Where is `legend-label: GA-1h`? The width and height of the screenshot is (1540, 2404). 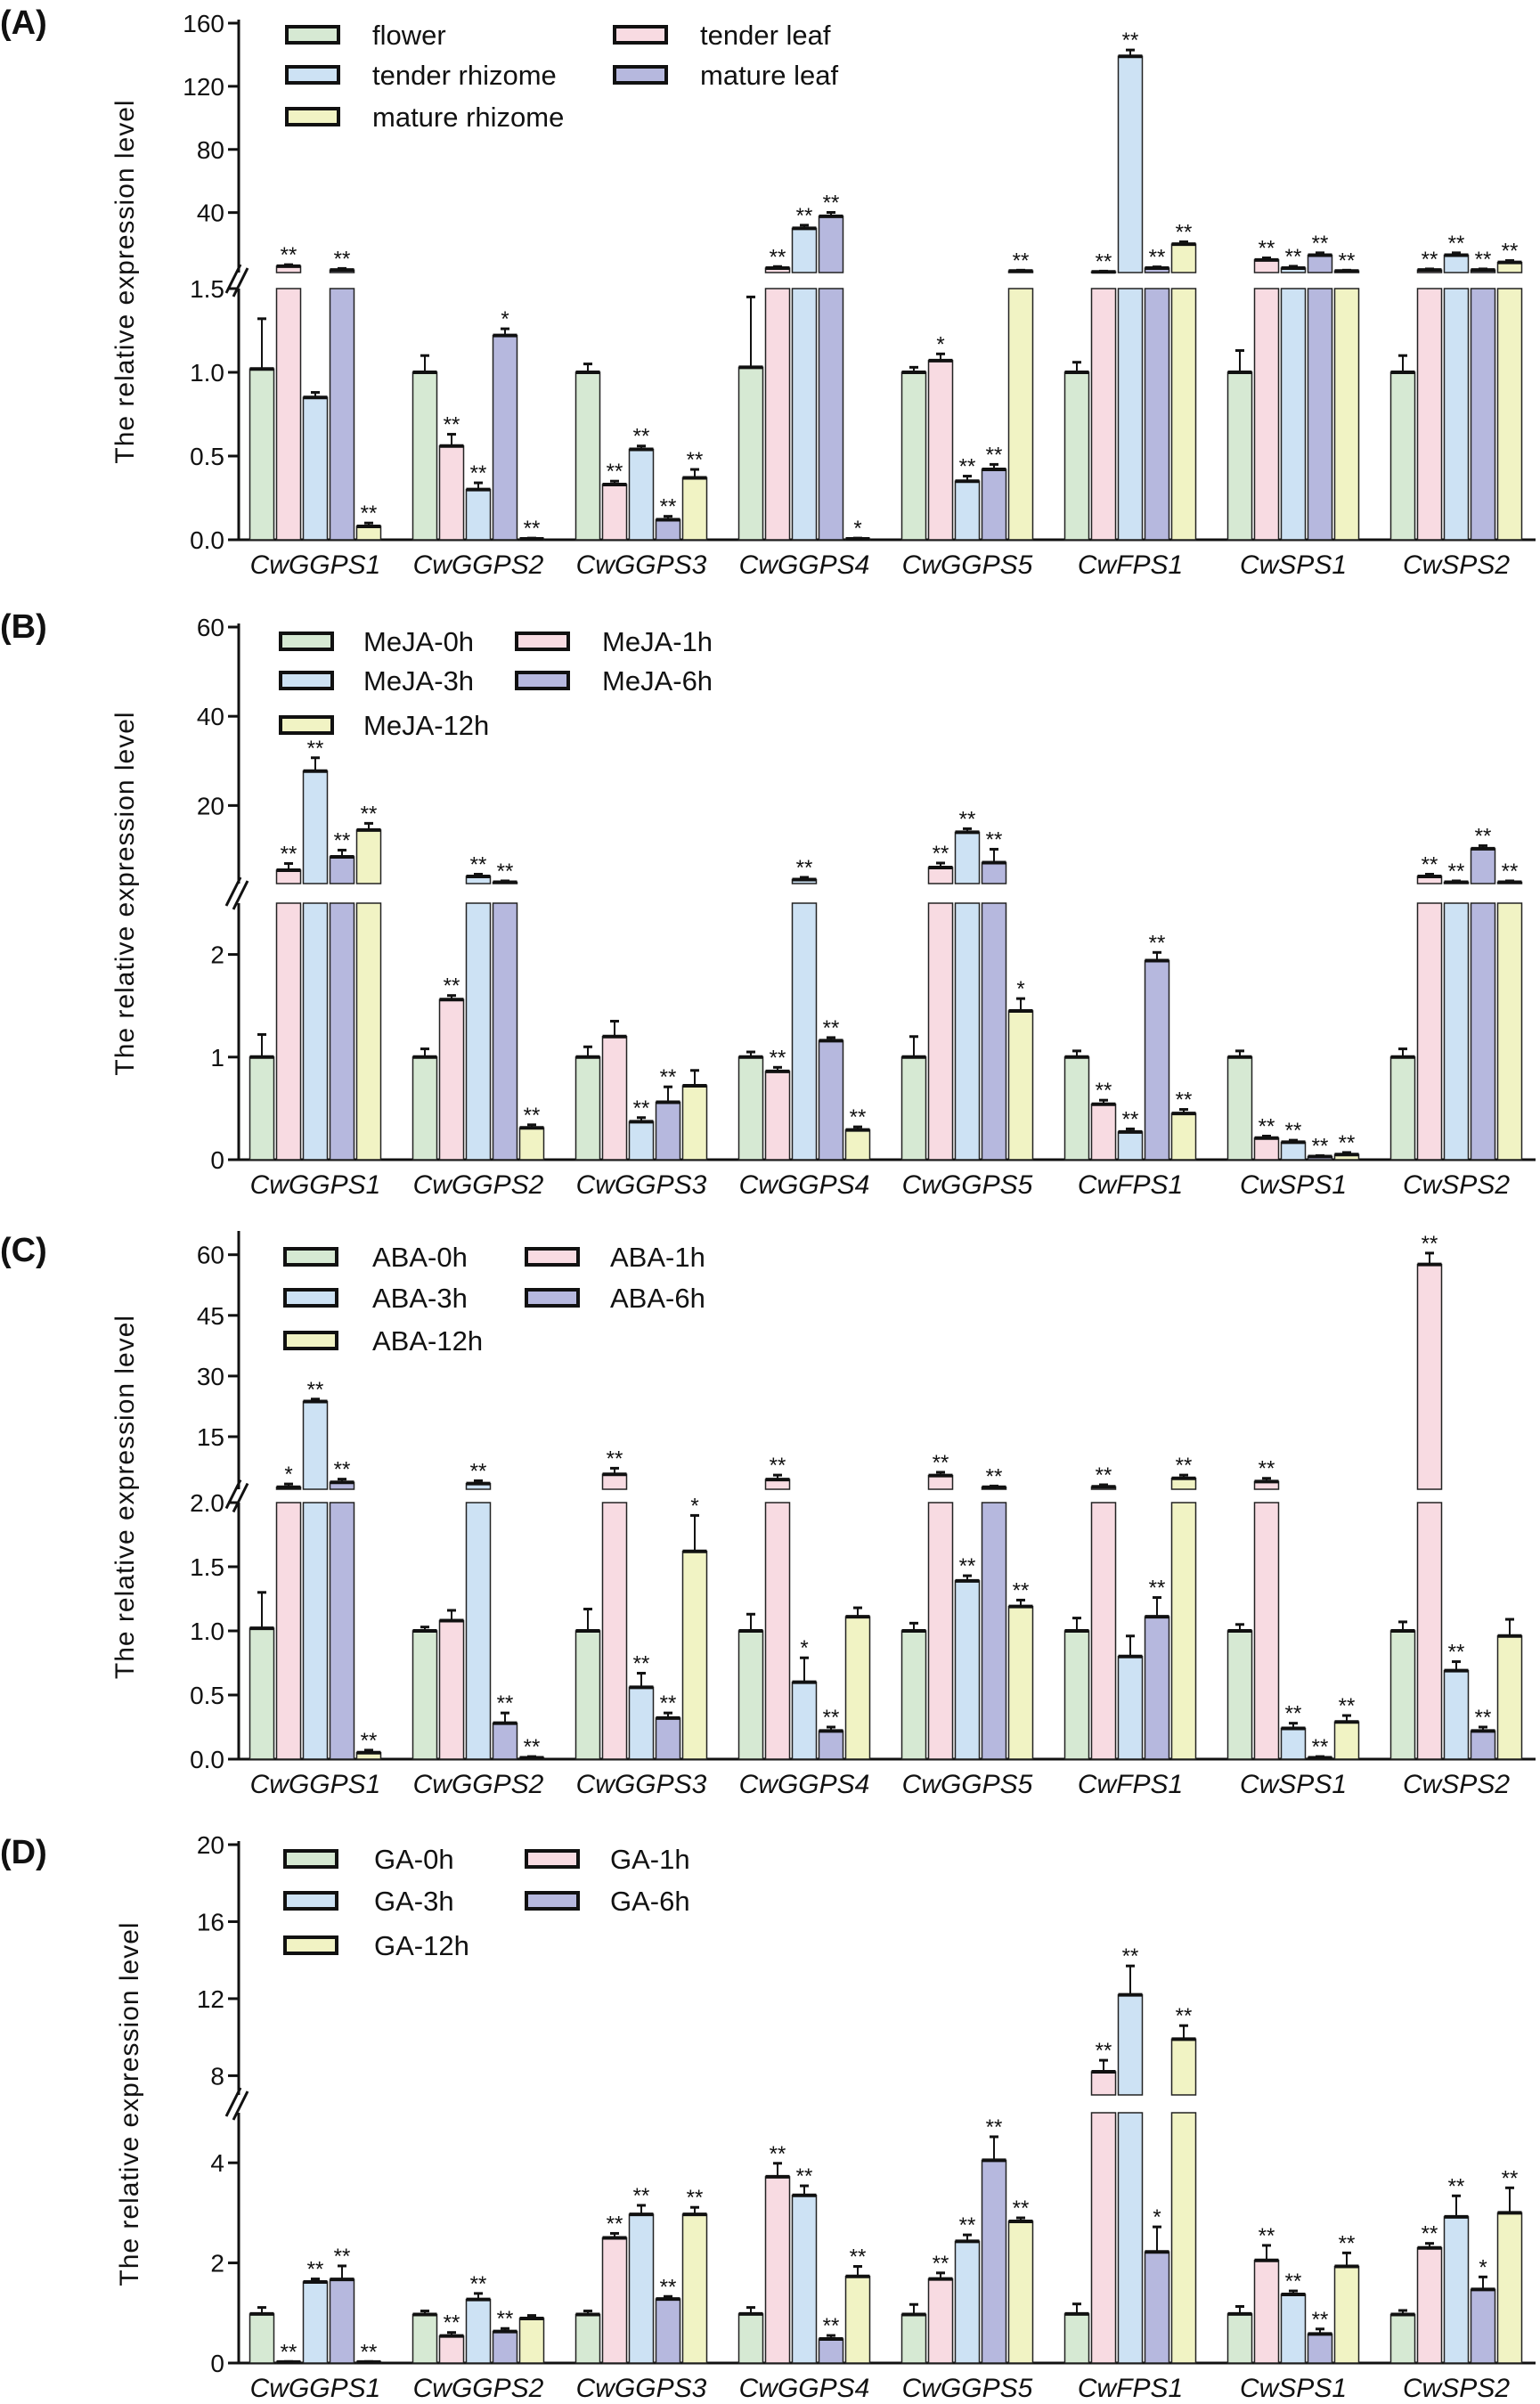
legend-label: GA-1h is located at coordinates (650, 1859).